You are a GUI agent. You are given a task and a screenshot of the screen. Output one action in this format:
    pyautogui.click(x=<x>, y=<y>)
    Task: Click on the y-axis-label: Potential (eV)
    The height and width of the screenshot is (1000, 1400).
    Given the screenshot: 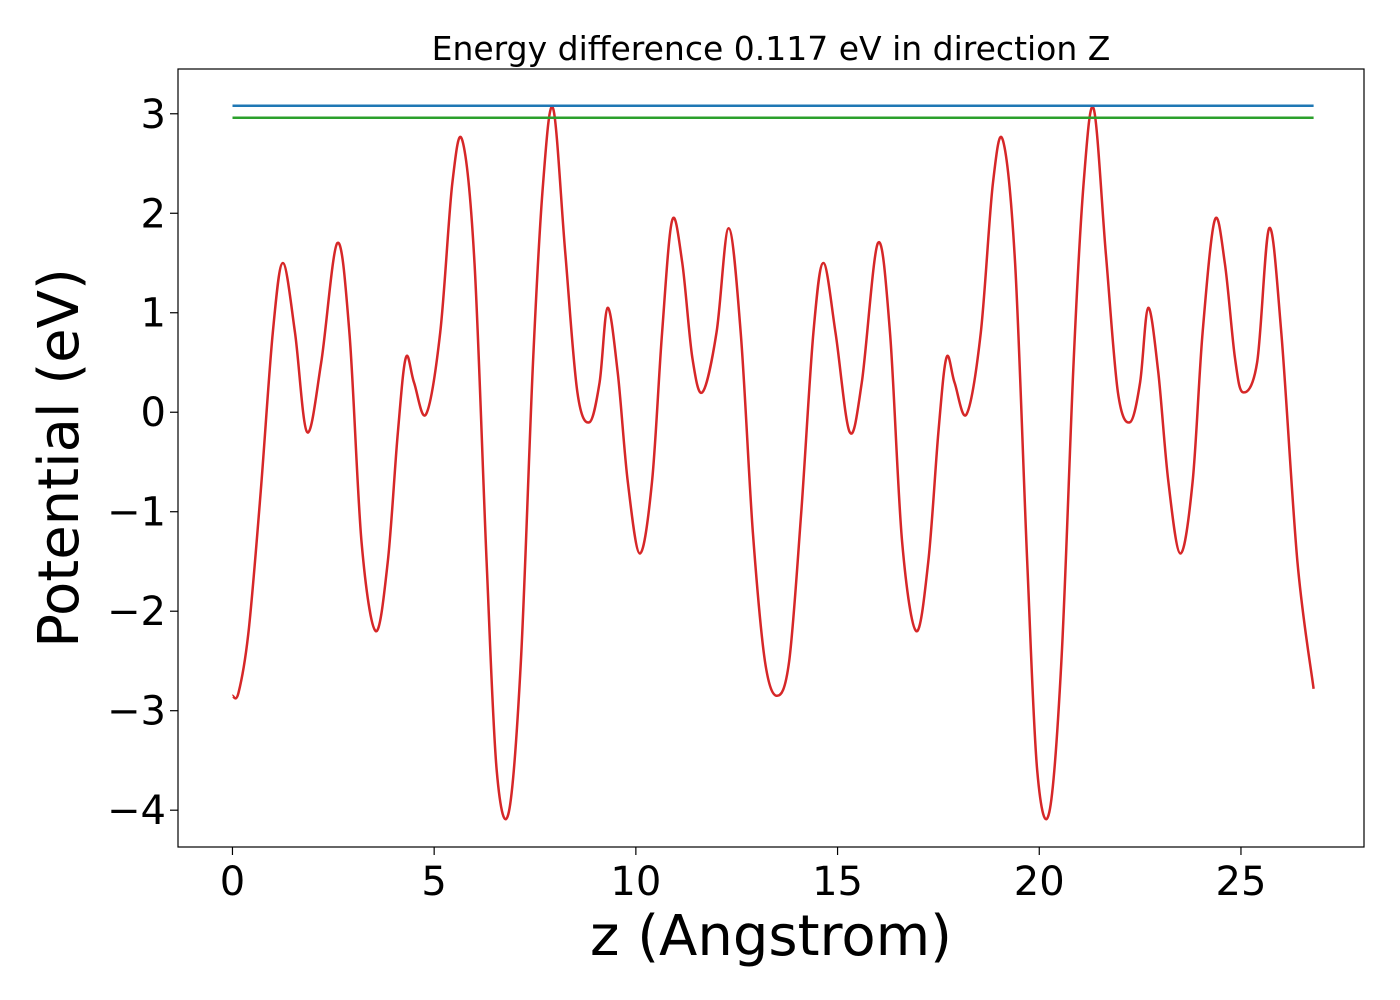 What is the action you would take?
    pyautogui.click(x=59, y=458)
    